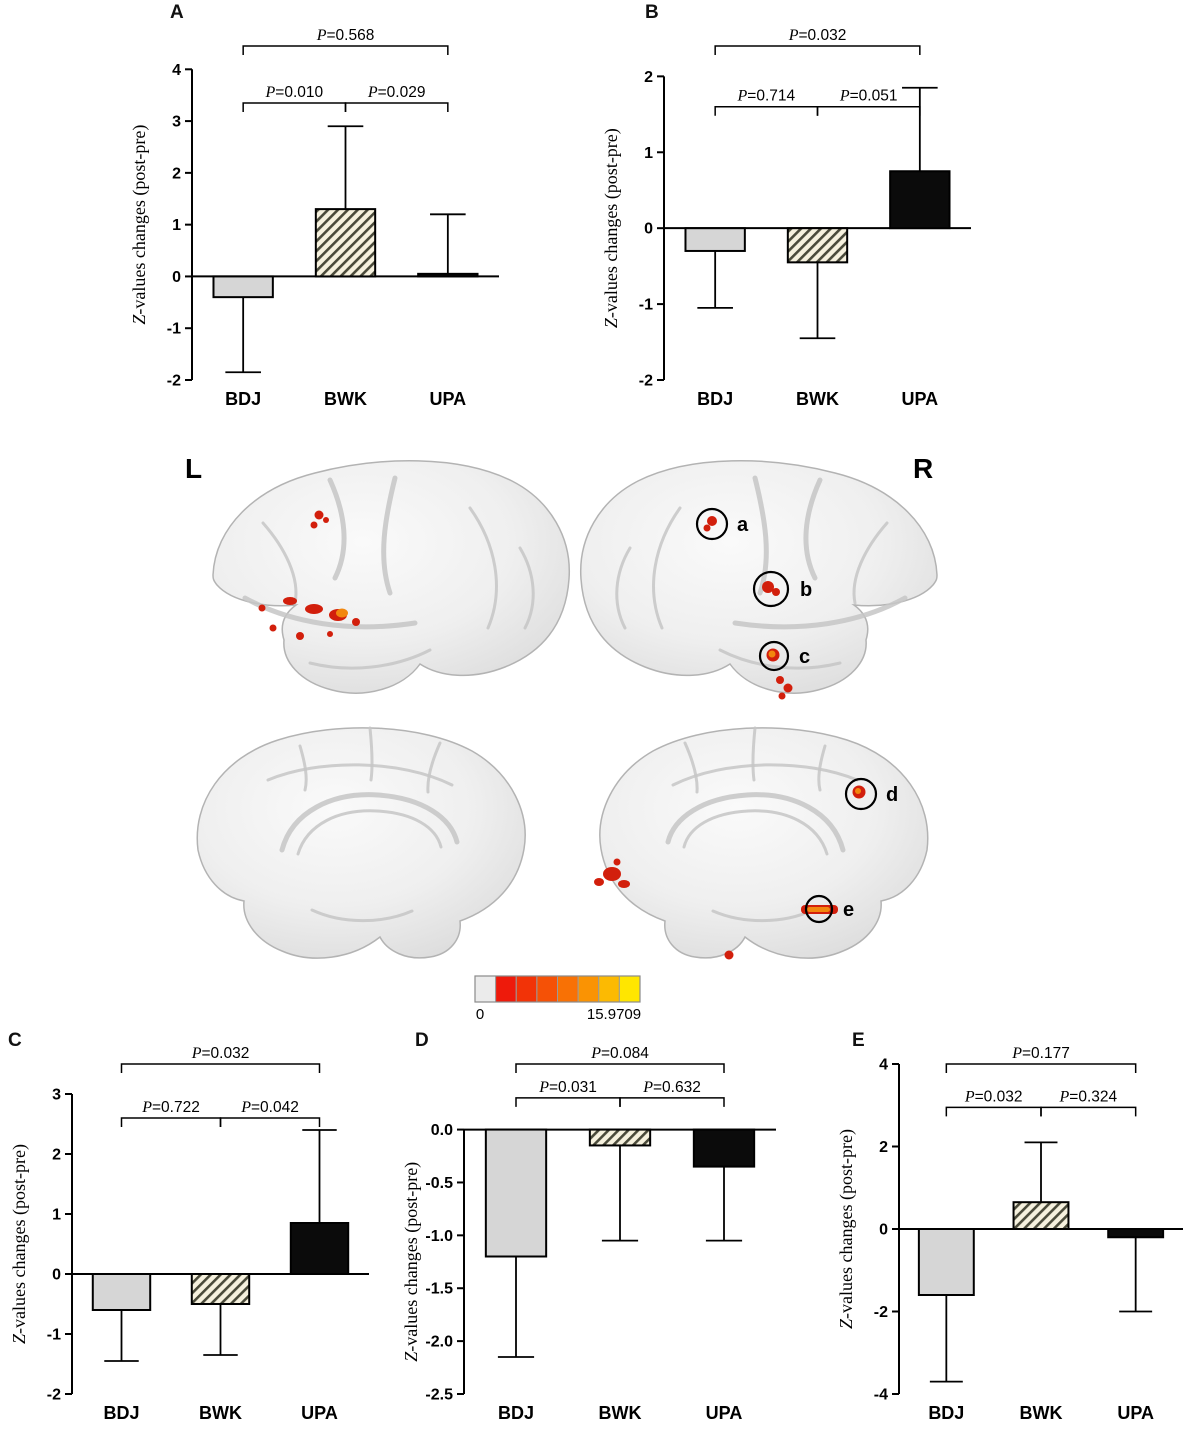  Describe the element at coordinates (361, 842) in the screenshot. I see `brain-left-medial` at that location.